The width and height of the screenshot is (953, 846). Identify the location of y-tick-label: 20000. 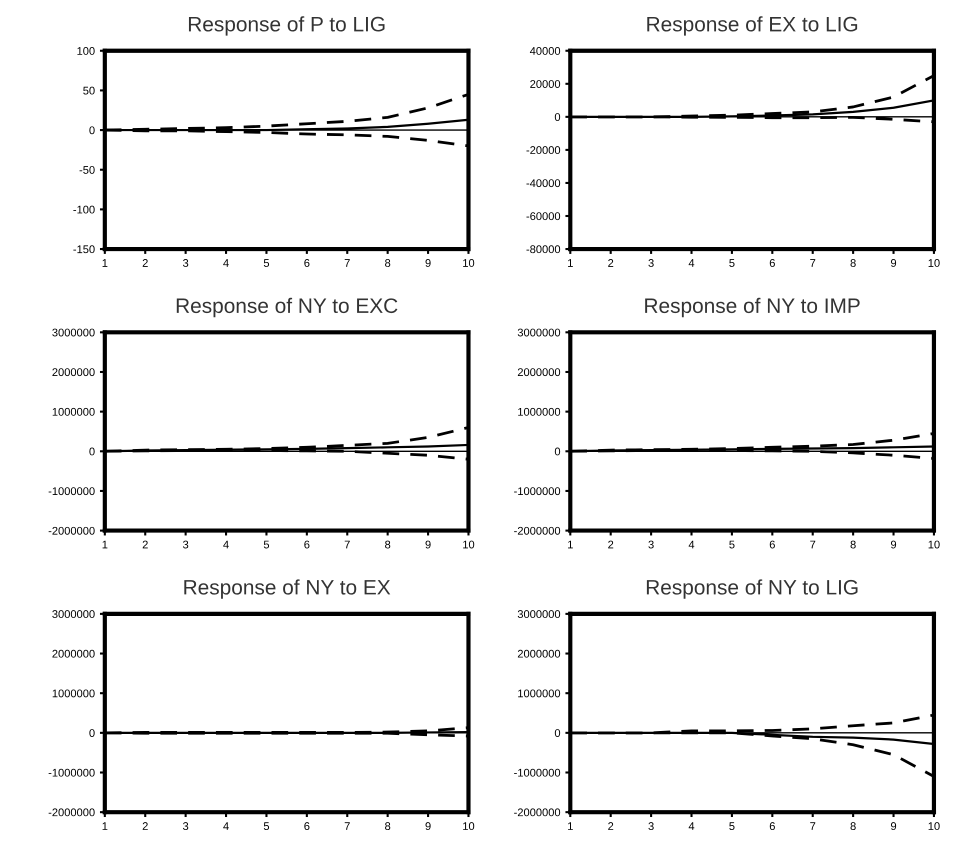
(545, 84).